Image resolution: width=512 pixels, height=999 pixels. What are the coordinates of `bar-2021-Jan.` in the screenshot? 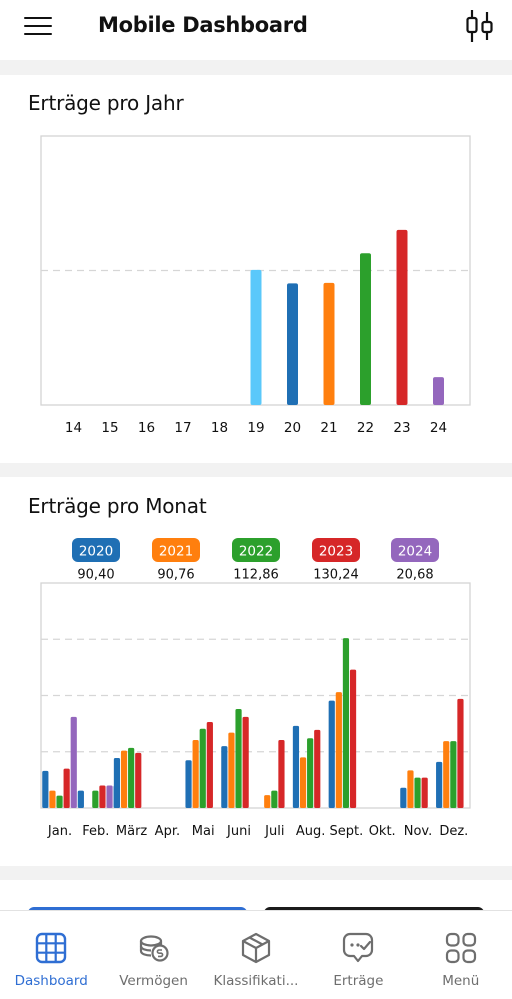 It's located at (52, 799).